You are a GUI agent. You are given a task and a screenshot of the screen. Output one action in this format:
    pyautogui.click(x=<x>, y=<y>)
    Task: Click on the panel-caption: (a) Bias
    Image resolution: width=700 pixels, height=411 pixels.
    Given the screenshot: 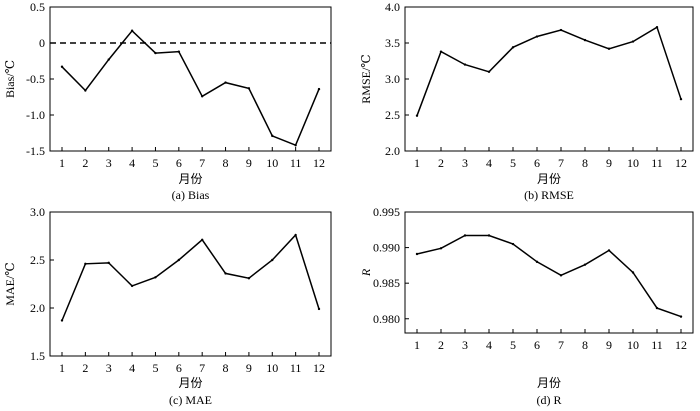 What is the action you would take?
    pyautogui.click(x=191, y=195)
    